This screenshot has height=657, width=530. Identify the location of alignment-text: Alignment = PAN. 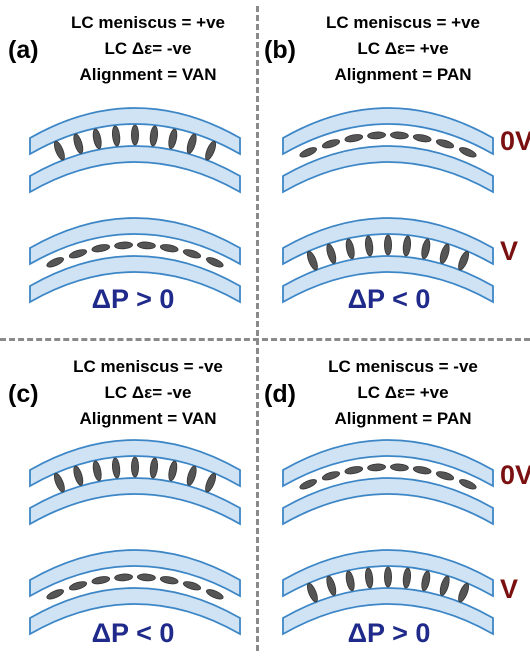
(403, 74).